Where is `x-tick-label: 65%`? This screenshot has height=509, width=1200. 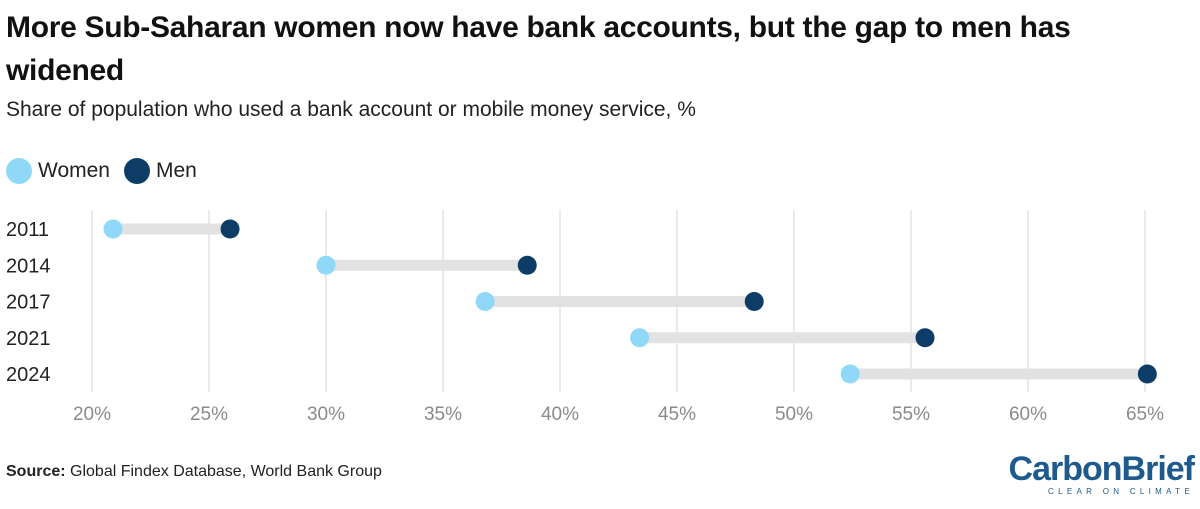
x-tick-label: 65% is located at coordinates (1145, 414).